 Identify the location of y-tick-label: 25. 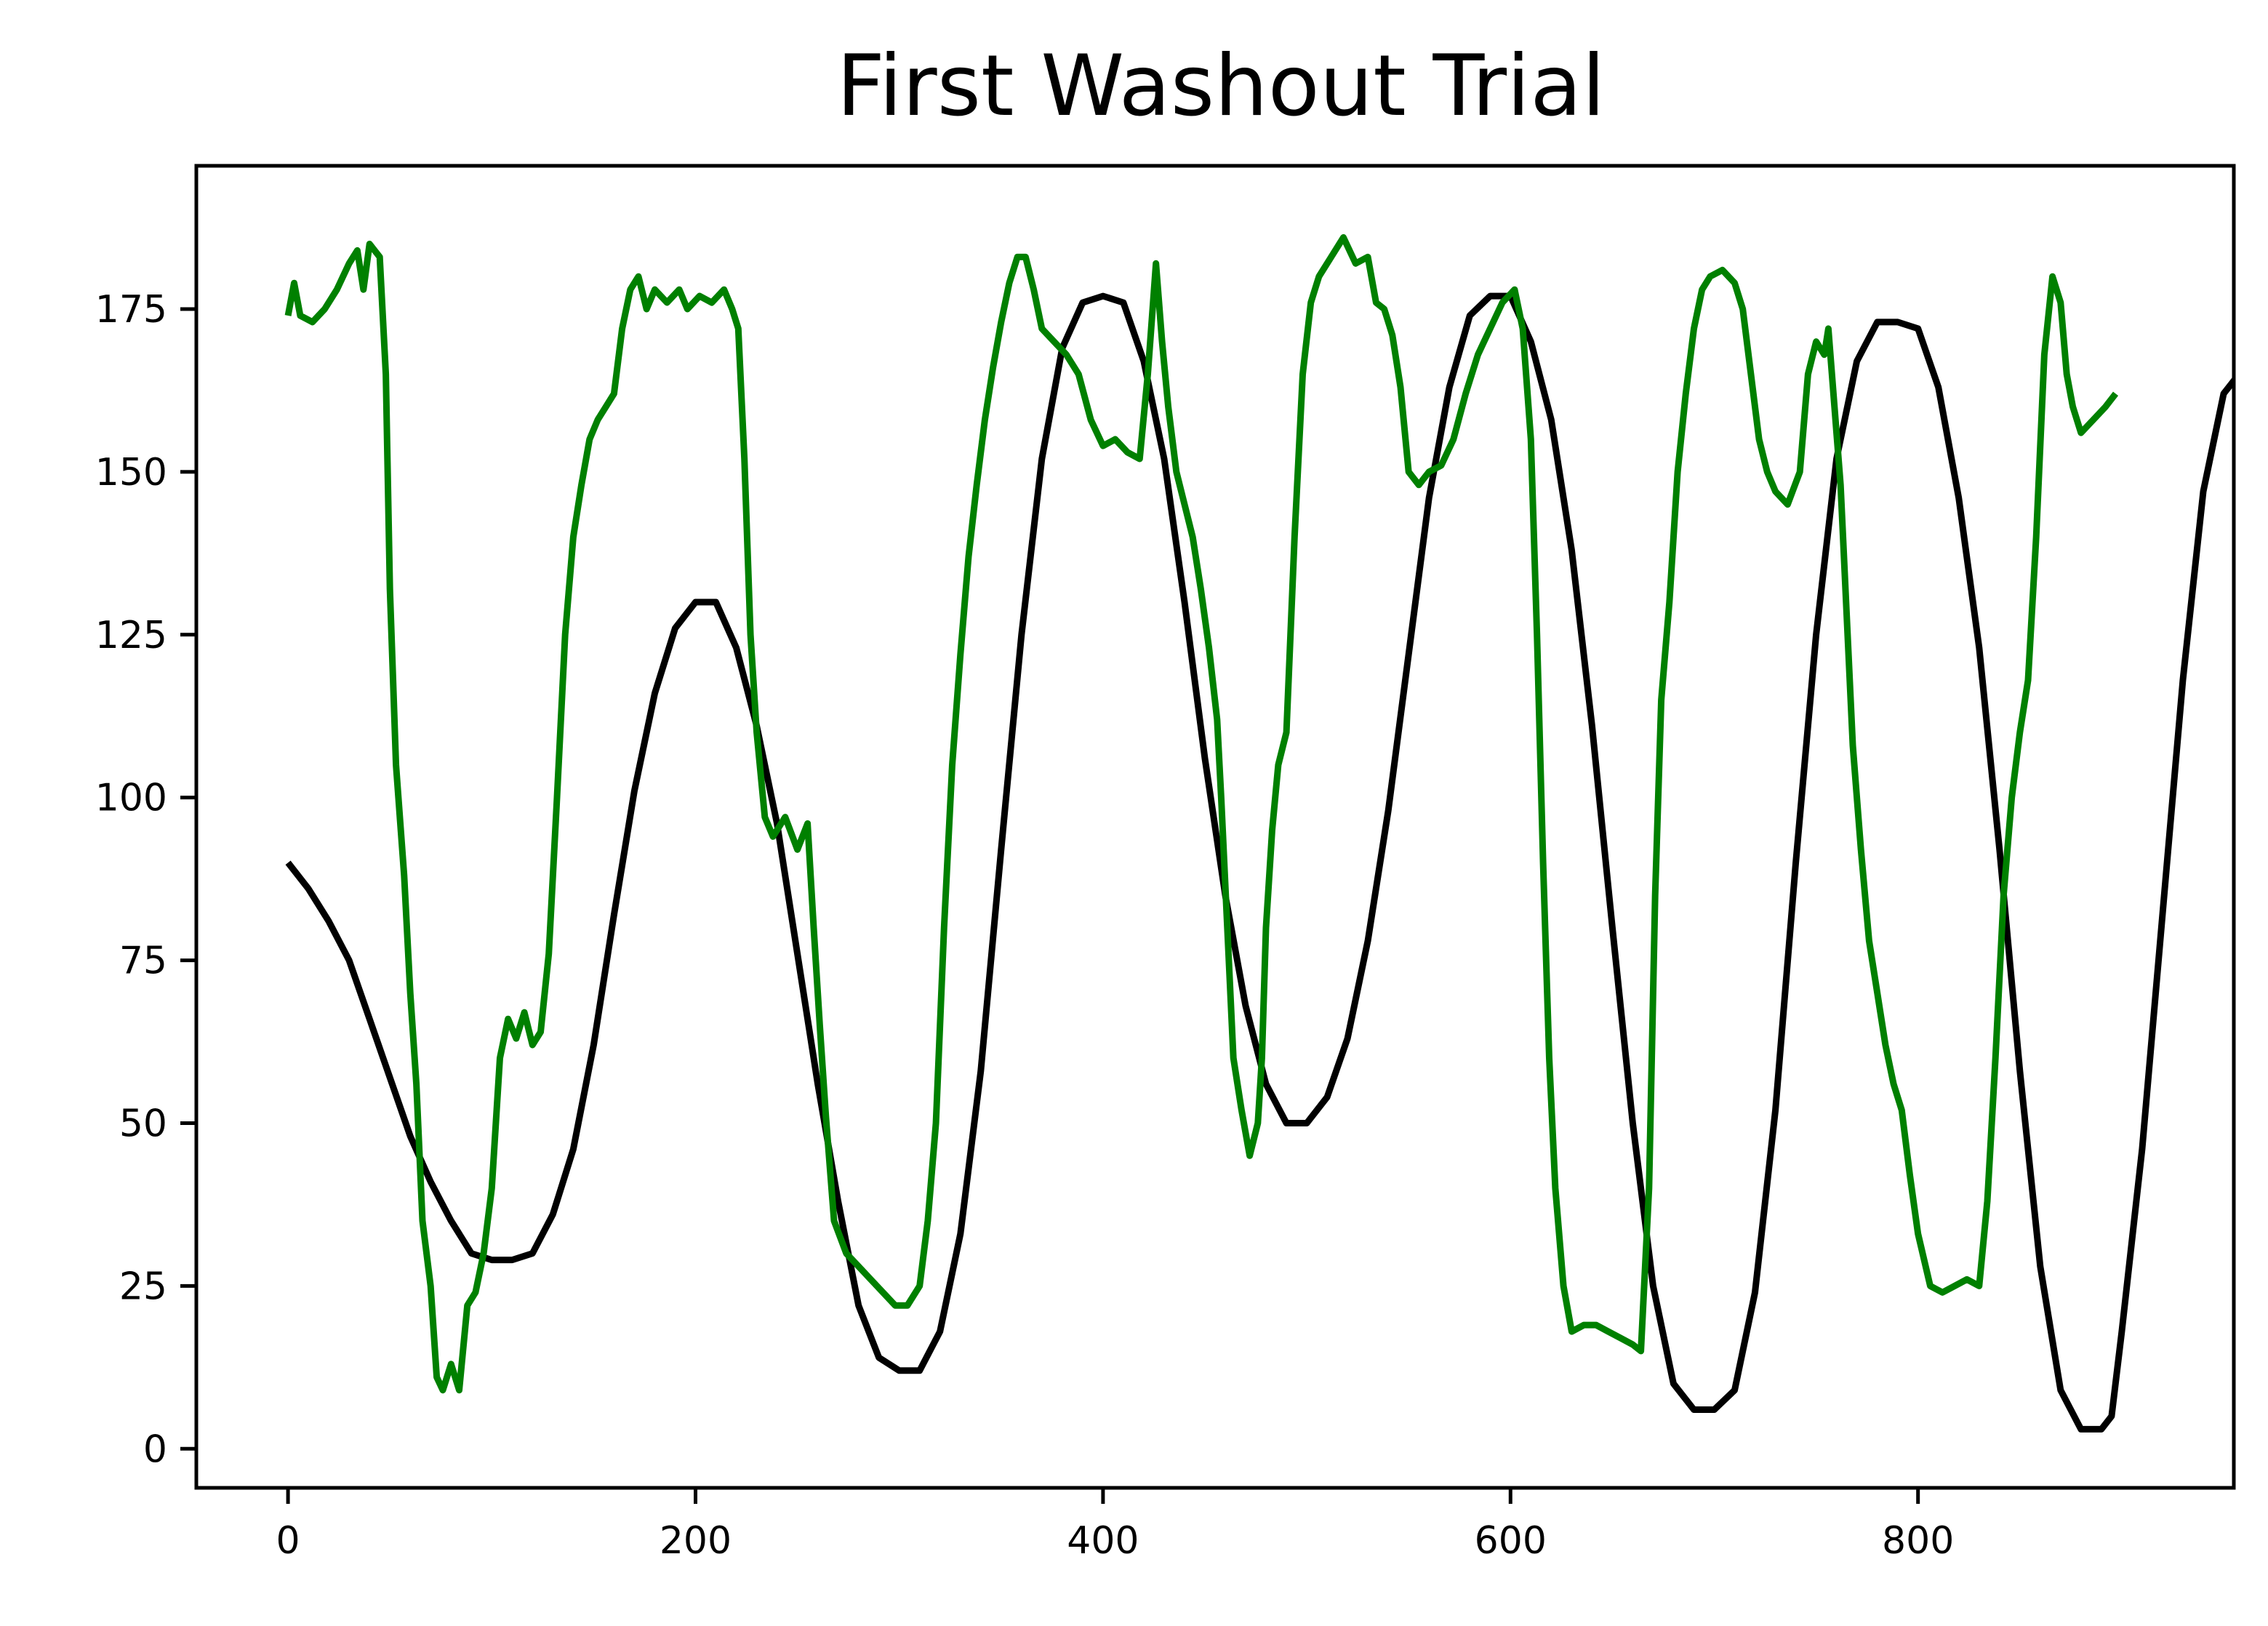
(143, 1286).